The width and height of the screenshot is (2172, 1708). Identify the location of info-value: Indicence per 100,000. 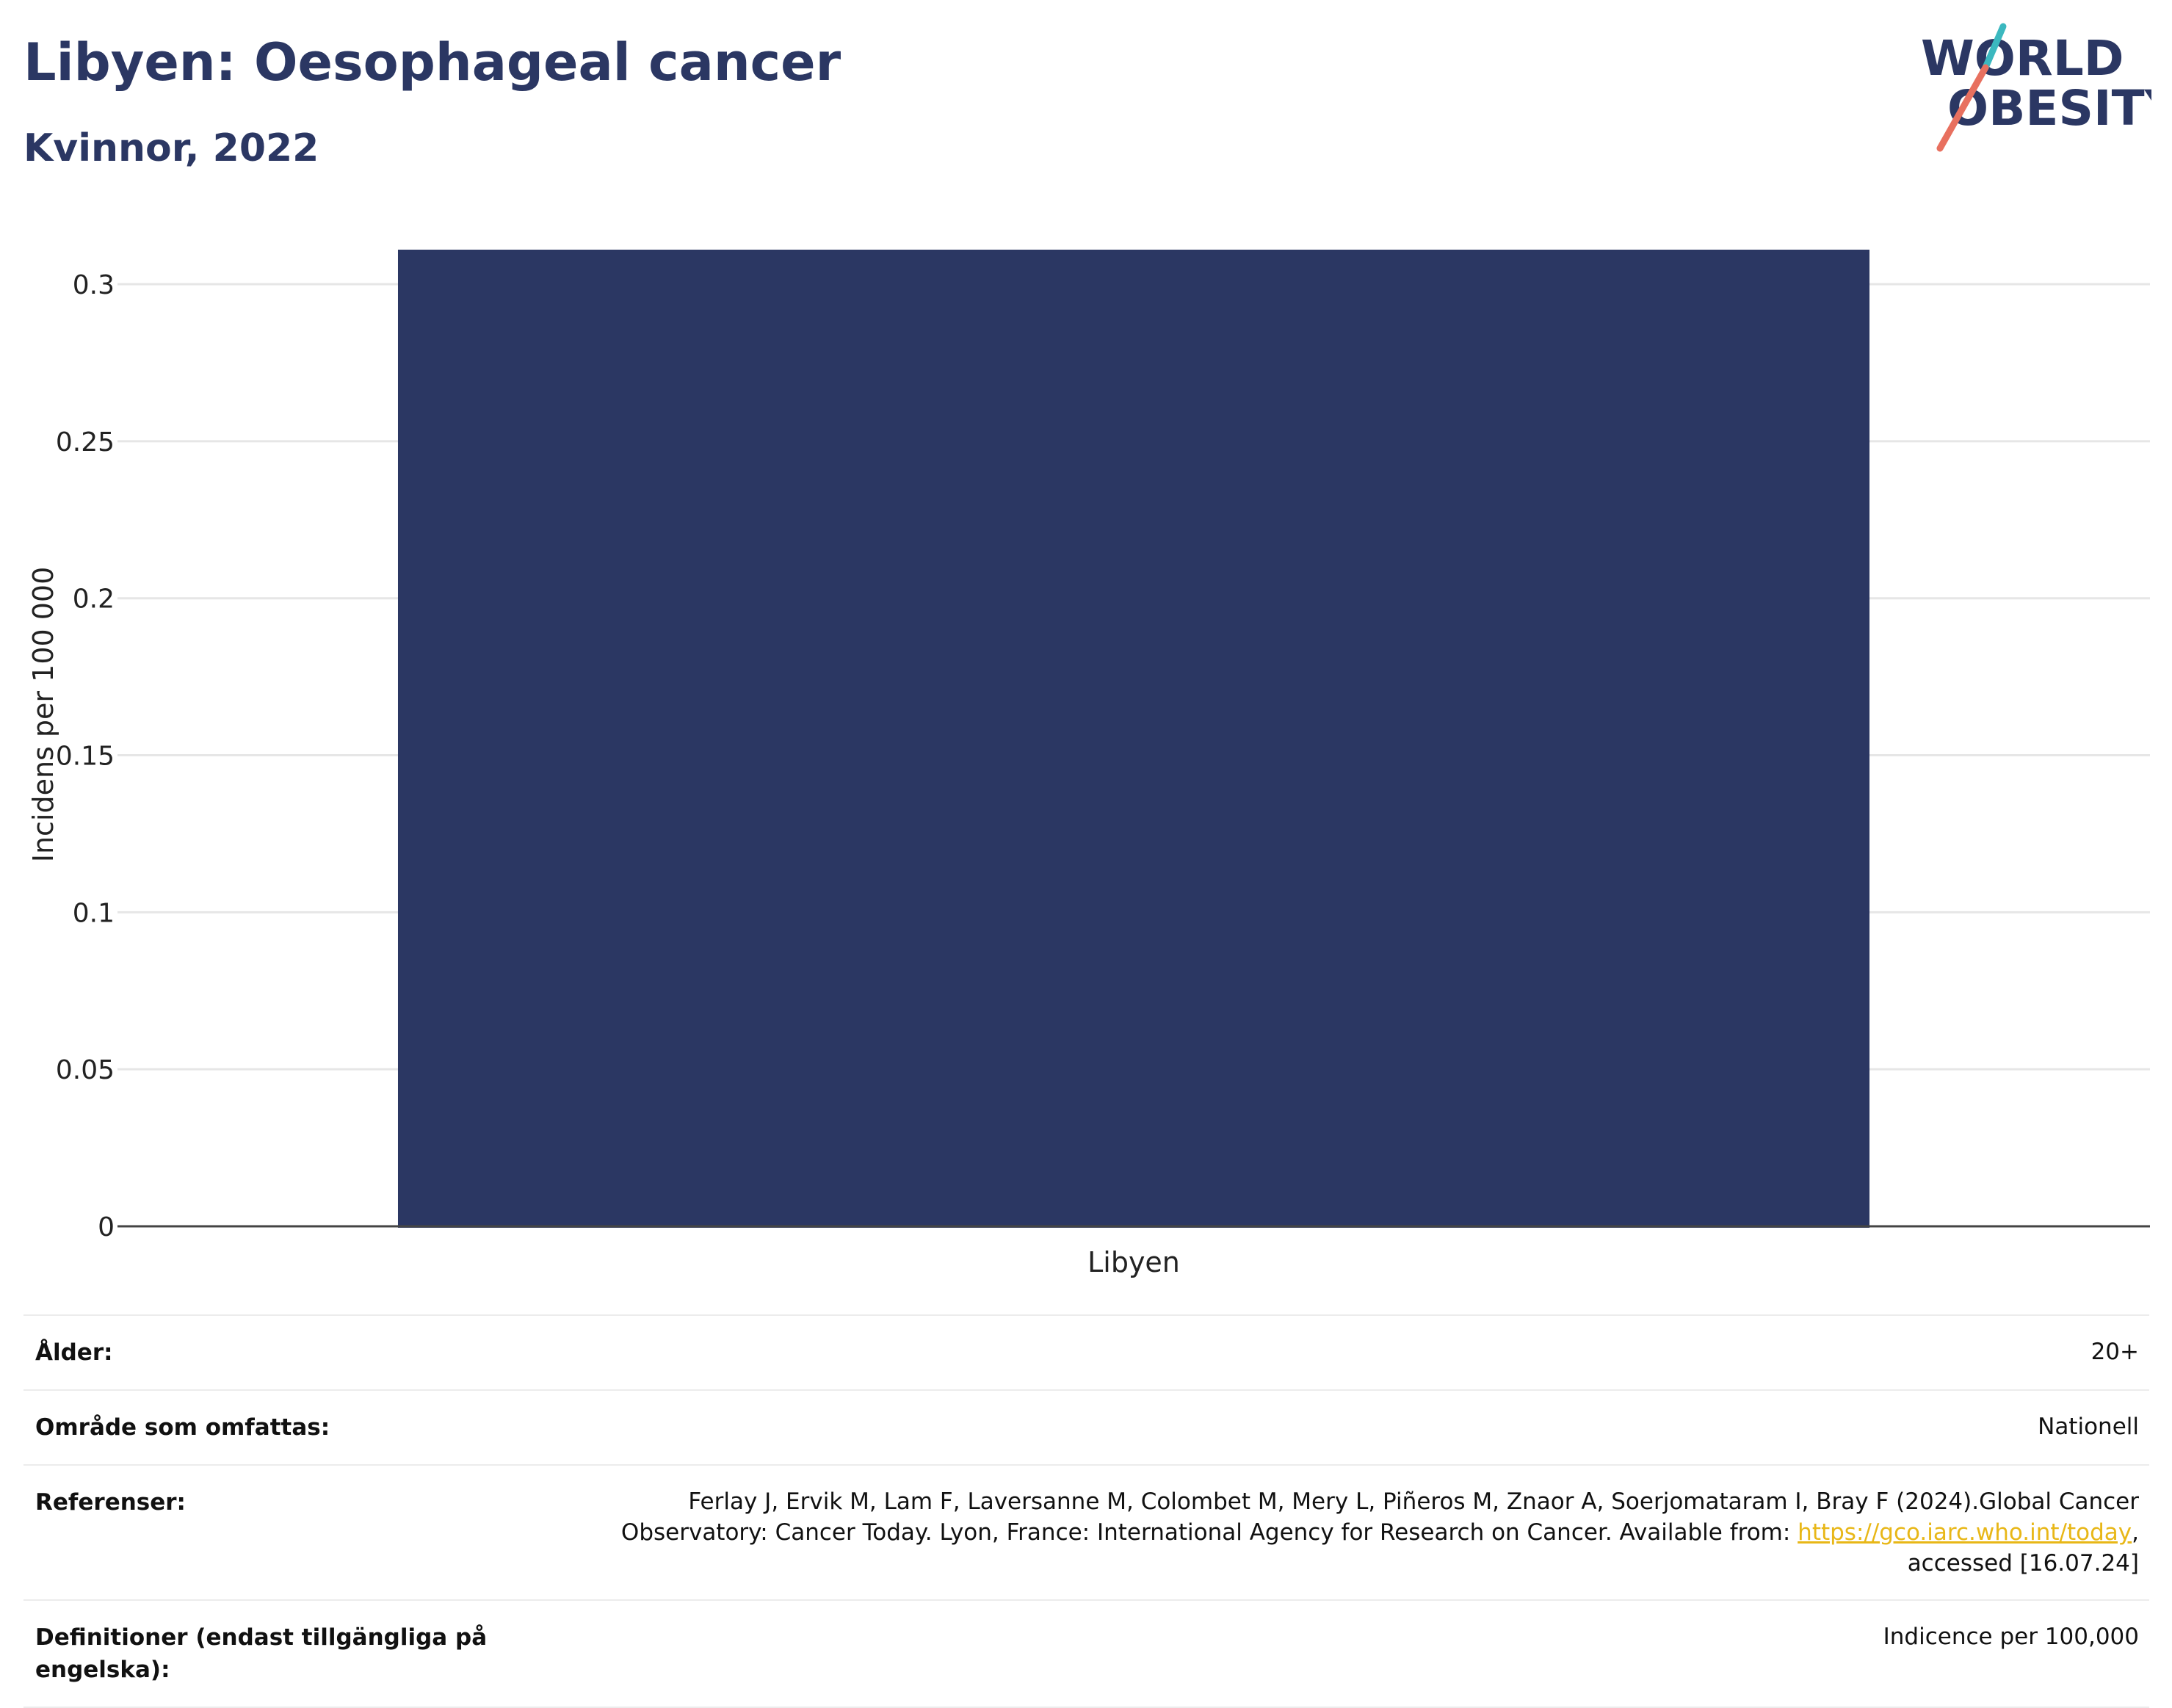
(2011, 1637).